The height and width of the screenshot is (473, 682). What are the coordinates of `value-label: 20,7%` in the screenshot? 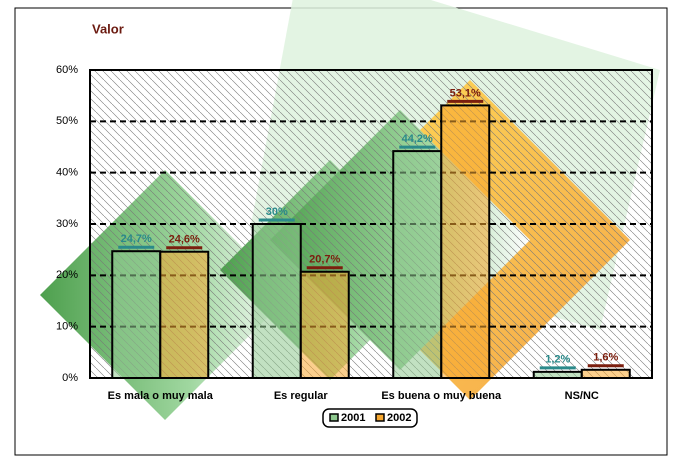 It's located at (324, 260).